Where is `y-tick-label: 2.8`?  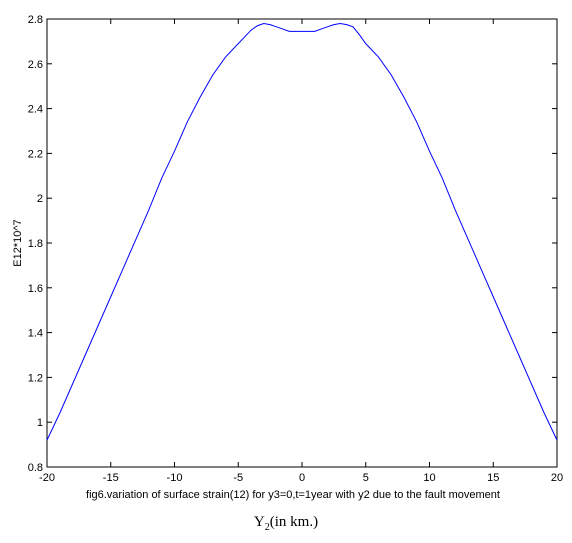
y-tick-label: 2.8 is located at coordinates (35, 20).